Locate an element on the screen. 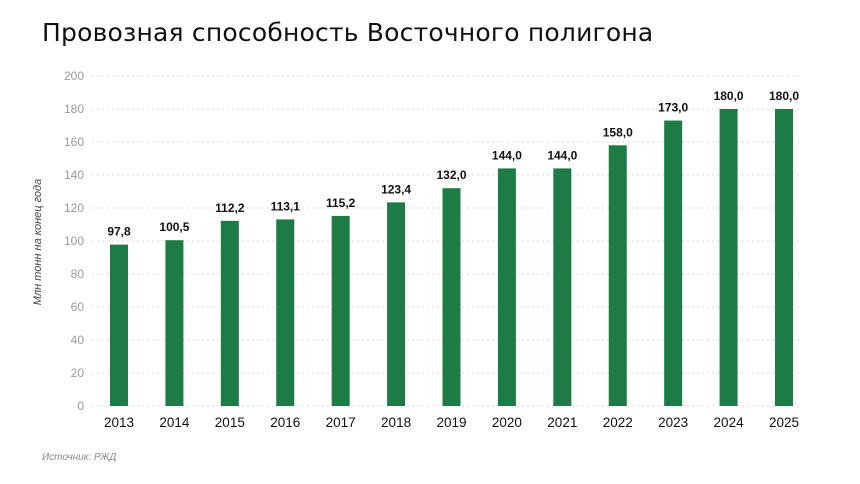  x-tick-label: 2018 is located at coordinates (396, 422).